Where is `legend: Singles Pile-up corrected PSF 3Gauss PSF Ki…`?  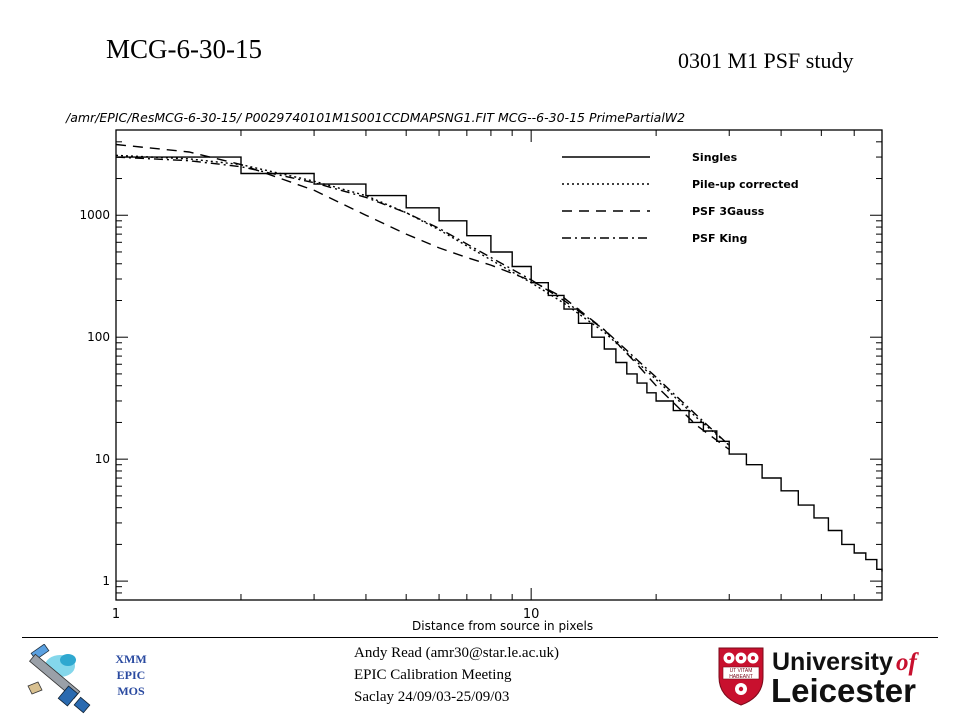
legend: Singles Pile-up corrected PSF 3Gauss PSF Ki… is located at coordinates (680, 198).